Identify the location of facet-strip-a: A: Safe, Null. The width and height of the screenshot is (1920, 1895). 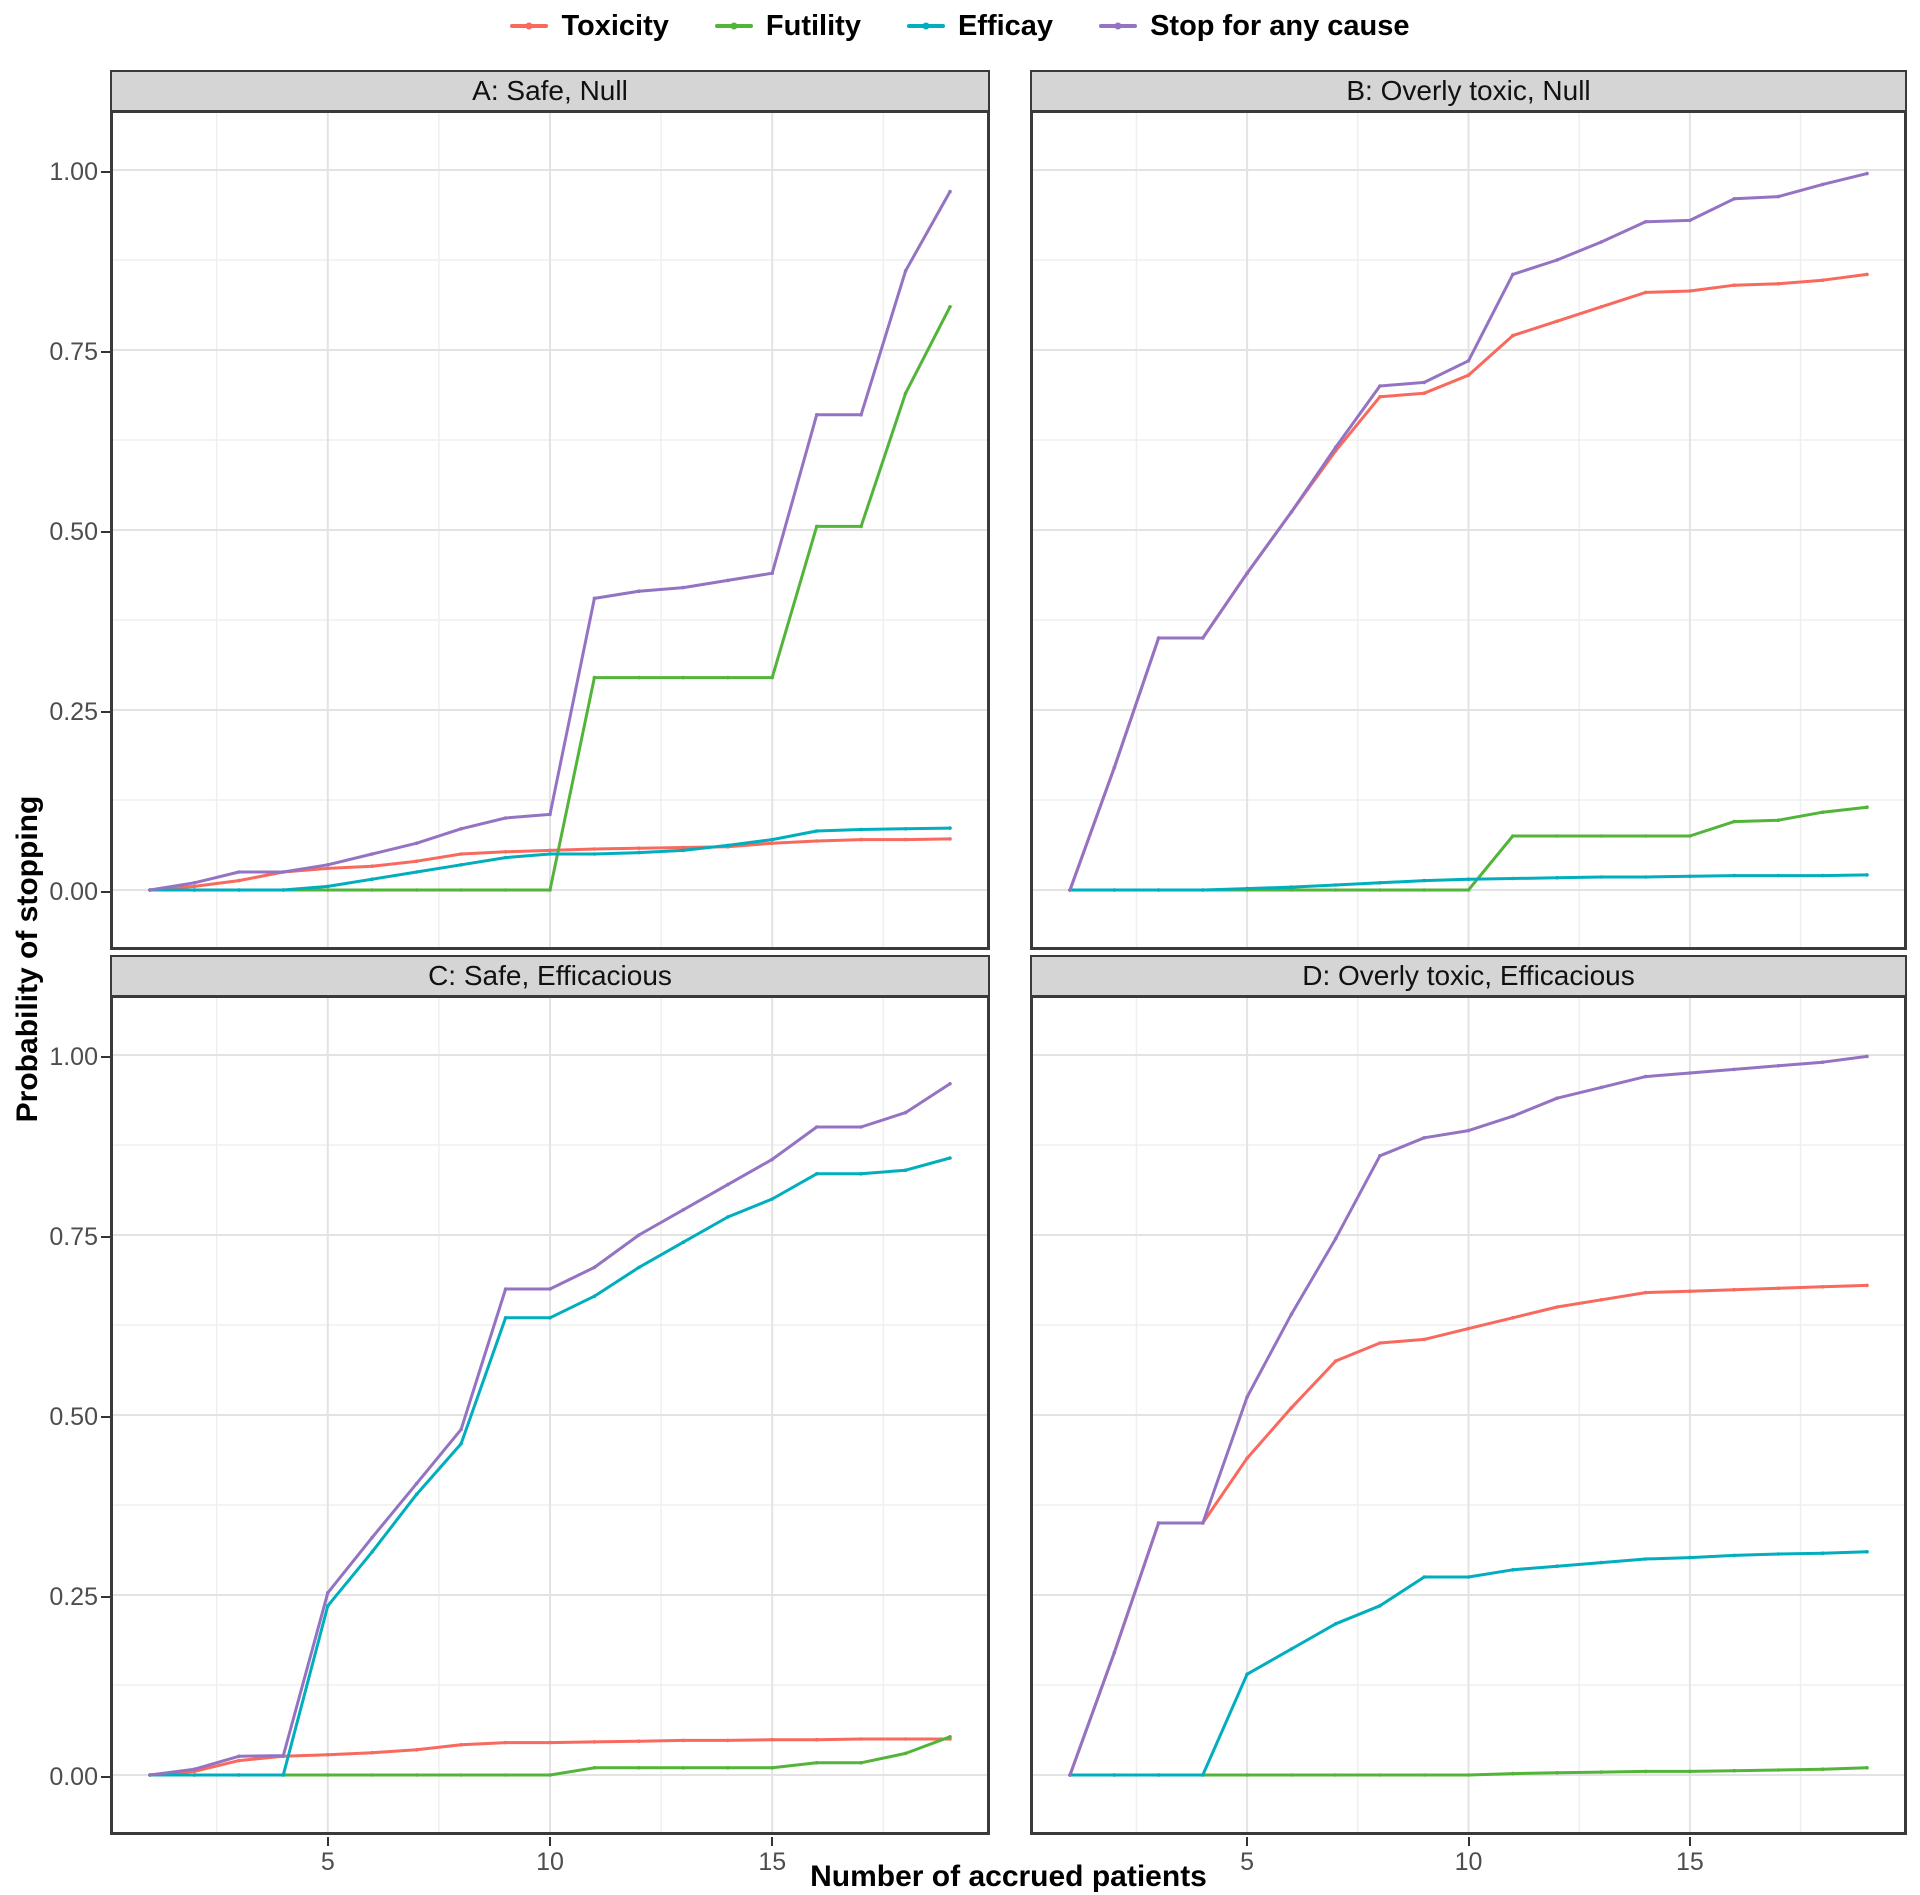
(550, 90).